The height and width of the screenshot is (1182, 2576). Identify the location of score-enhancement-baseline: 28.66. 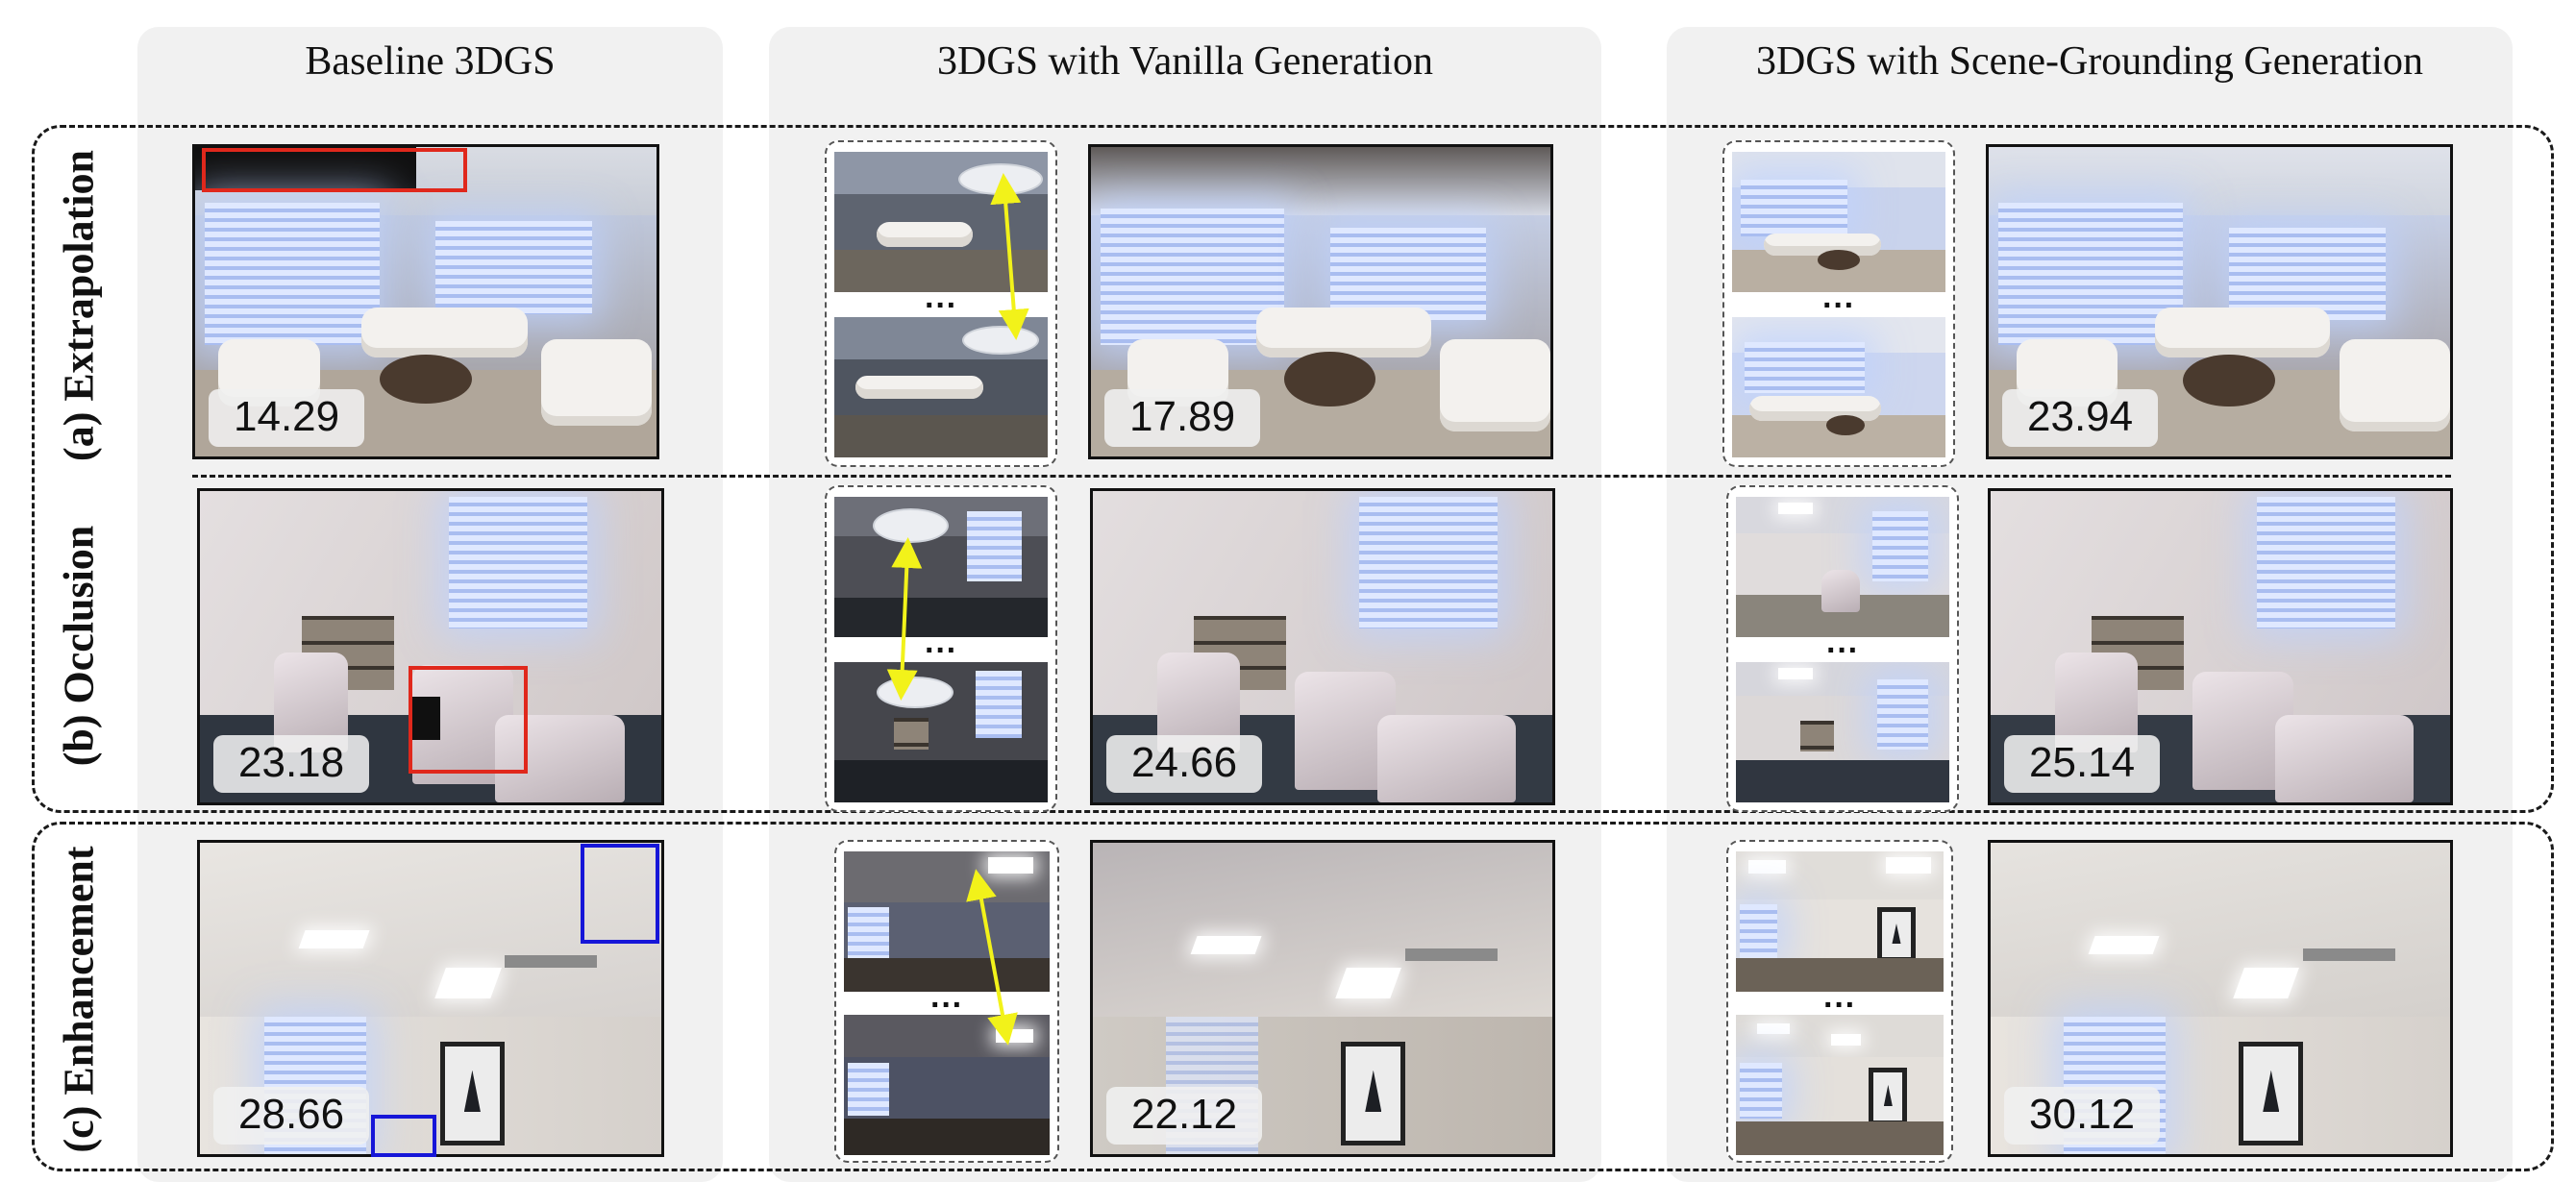
(291, 1116).